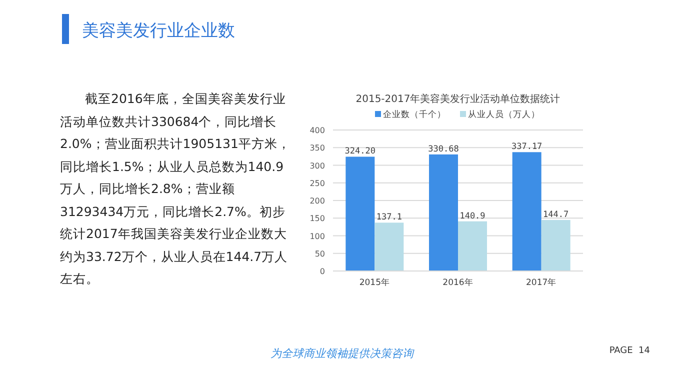 The height and width of the screenshot is (370, 676). What do you see at coordinates (458, 282) in the screenshot?
I see `x-tick-label: 2016年` at bounding box center [458, 282].